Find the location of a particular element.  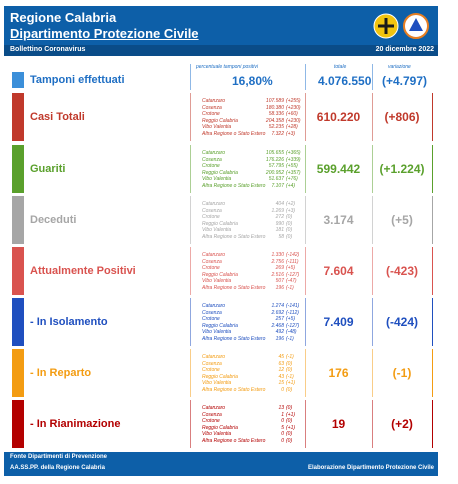

place-value: 43 is located at coordinates (281, 376).